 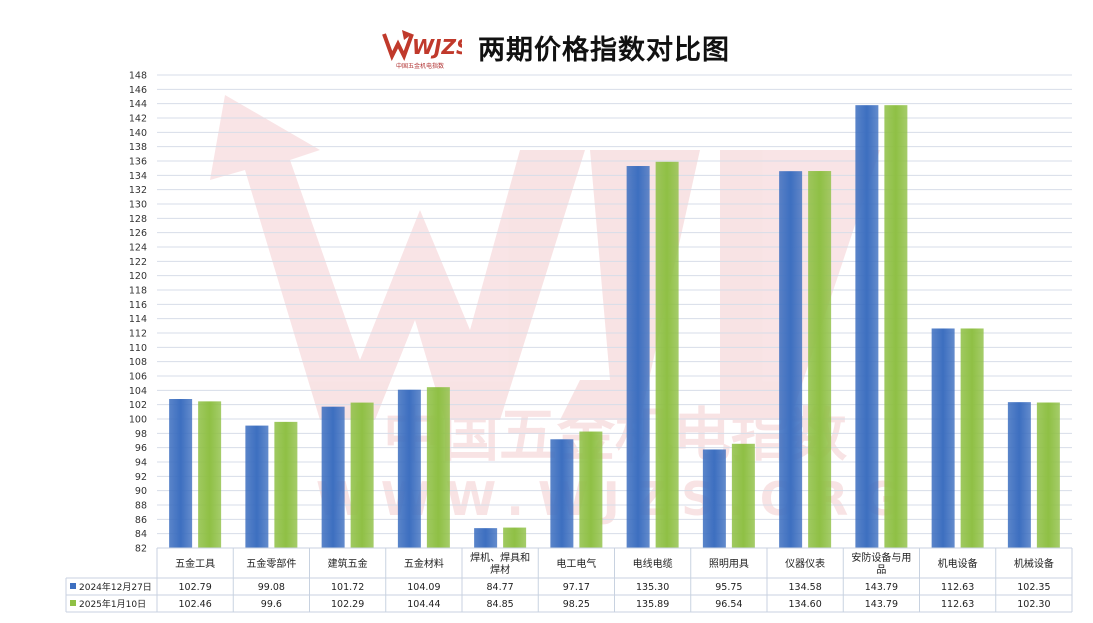 I want to click on chart-title: 两期价格指数对比图, so click(x=604, y=50).